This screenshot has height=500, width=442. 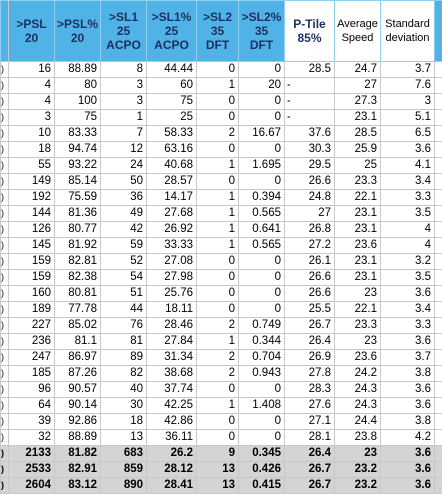 What do you see at coordinates (31, 213) in the screenshot?
I see `cell-psl: 144` at bounding box center [31, 213].